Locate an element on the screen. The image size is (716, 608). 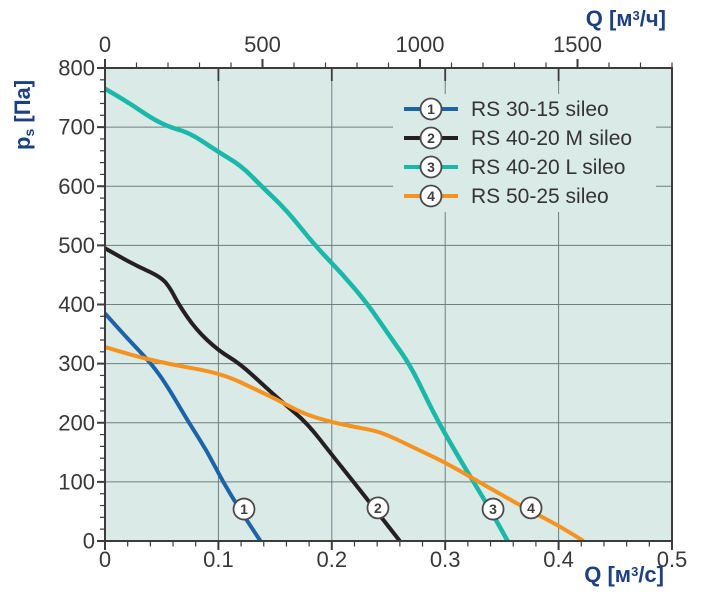
curve-marker-1: 1 is located at coordinates (244, 509).